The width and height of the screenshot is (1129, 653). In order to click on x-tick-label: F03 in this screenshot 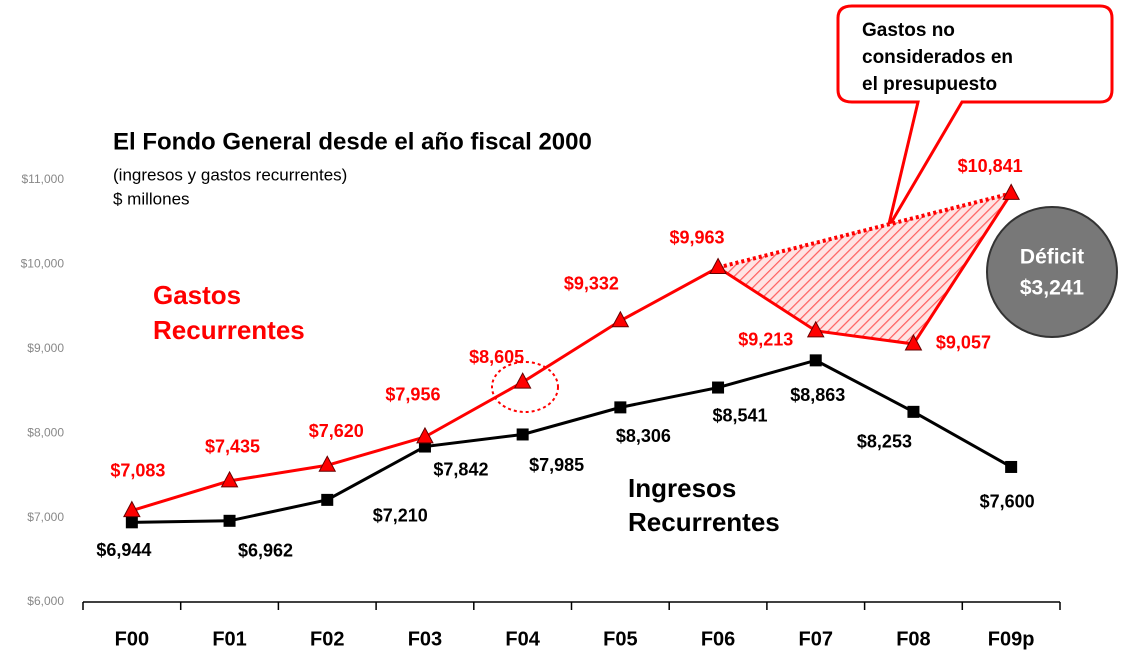, I will do `click(425, 639)`.